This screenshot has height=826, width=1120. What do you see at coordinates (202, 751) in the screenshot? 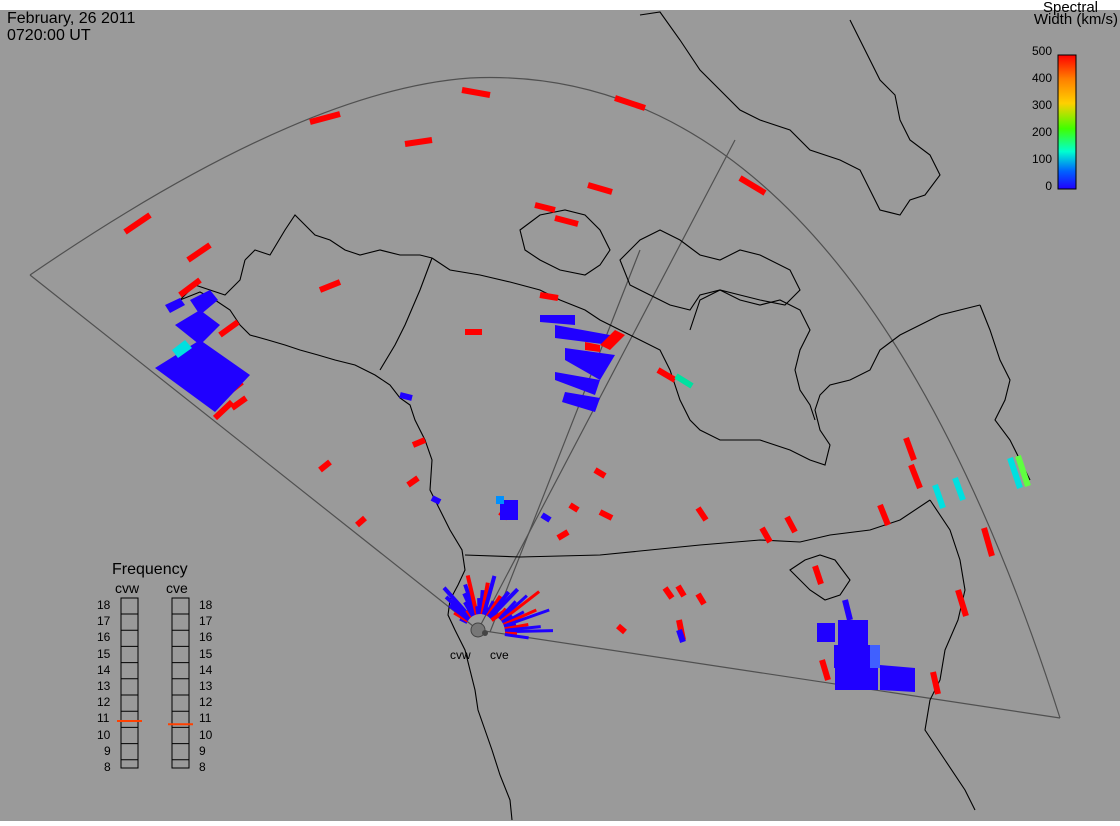
I see `freq-label-right: 9` at bounding box center [202, 751].